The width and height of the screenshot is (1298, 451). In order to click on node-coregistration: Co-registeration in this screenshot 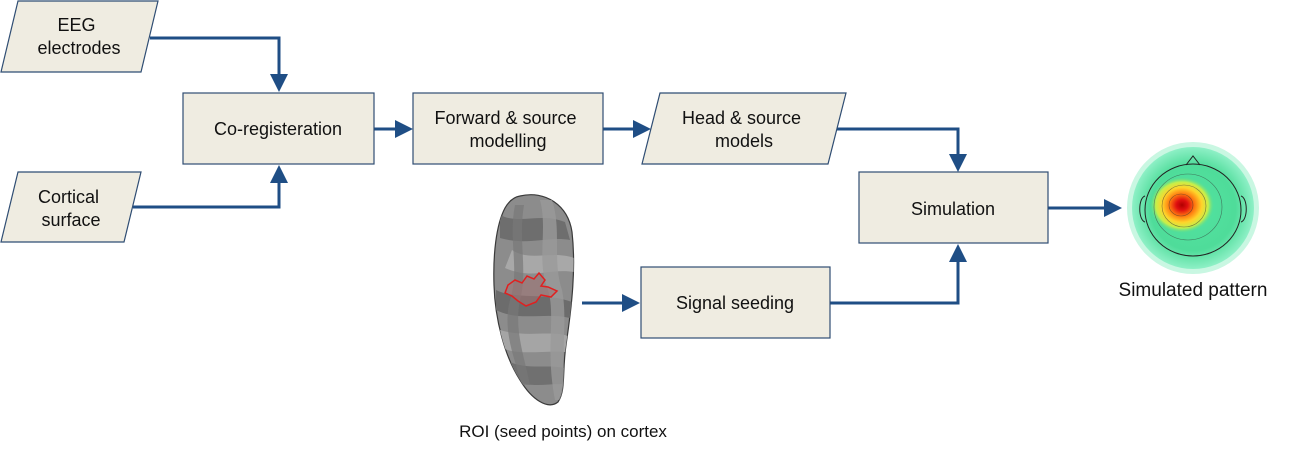, I will do `click(278, 128)`.